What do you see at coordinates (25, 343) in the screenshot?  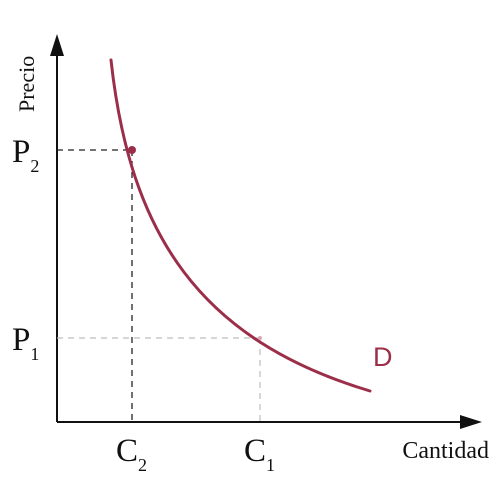 I see `price-label-p1: P1` at bounding box center [25, 343].